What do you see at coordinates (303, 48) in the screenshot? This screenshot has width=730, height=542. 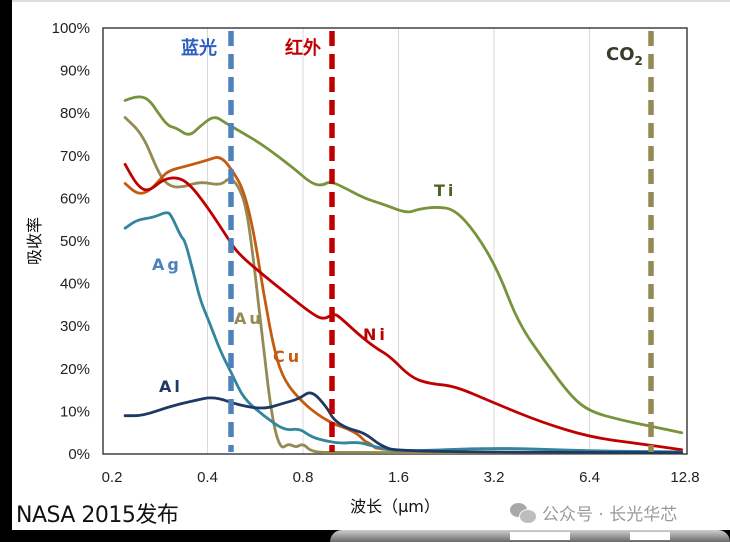 I see `marker-label: 红外` at bounding box center [303, 48].